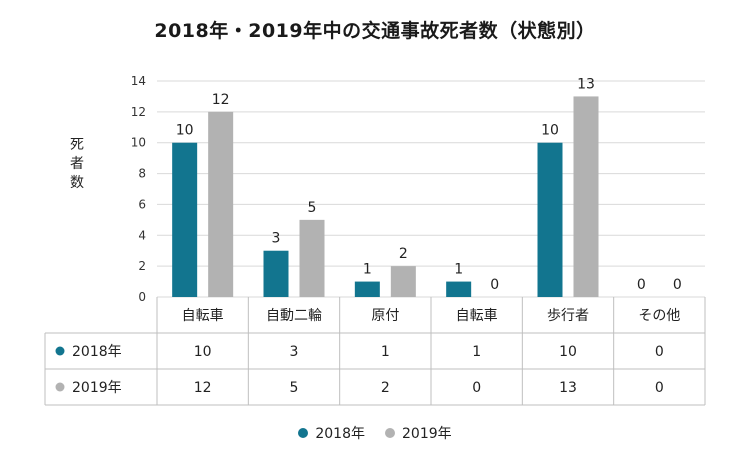  Describe the element at coordinates (568, 316) in the screenshot. I see `category-label: 歩行者` at that location.